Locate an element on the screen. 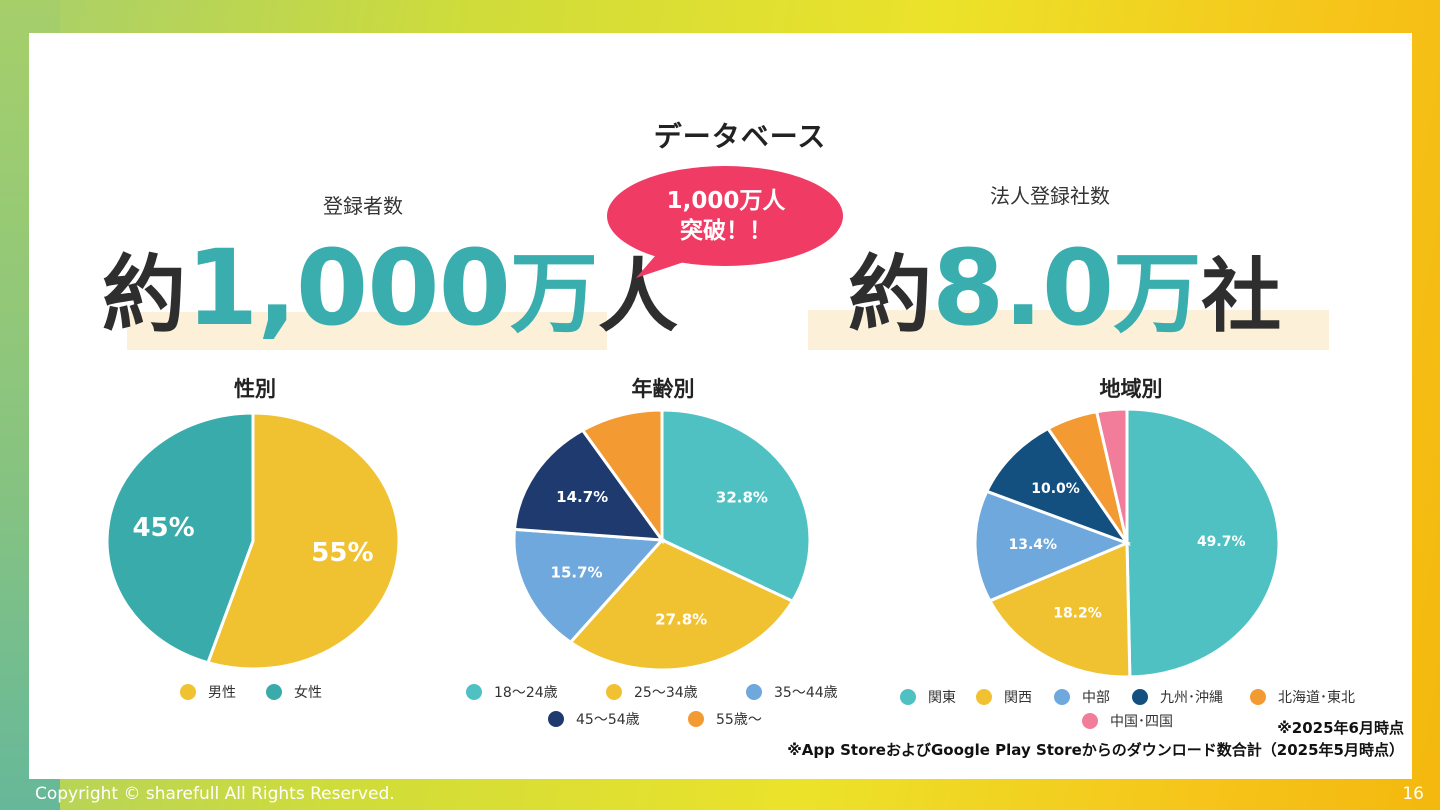  page-title: データベース is located at coordinates (740, 136).